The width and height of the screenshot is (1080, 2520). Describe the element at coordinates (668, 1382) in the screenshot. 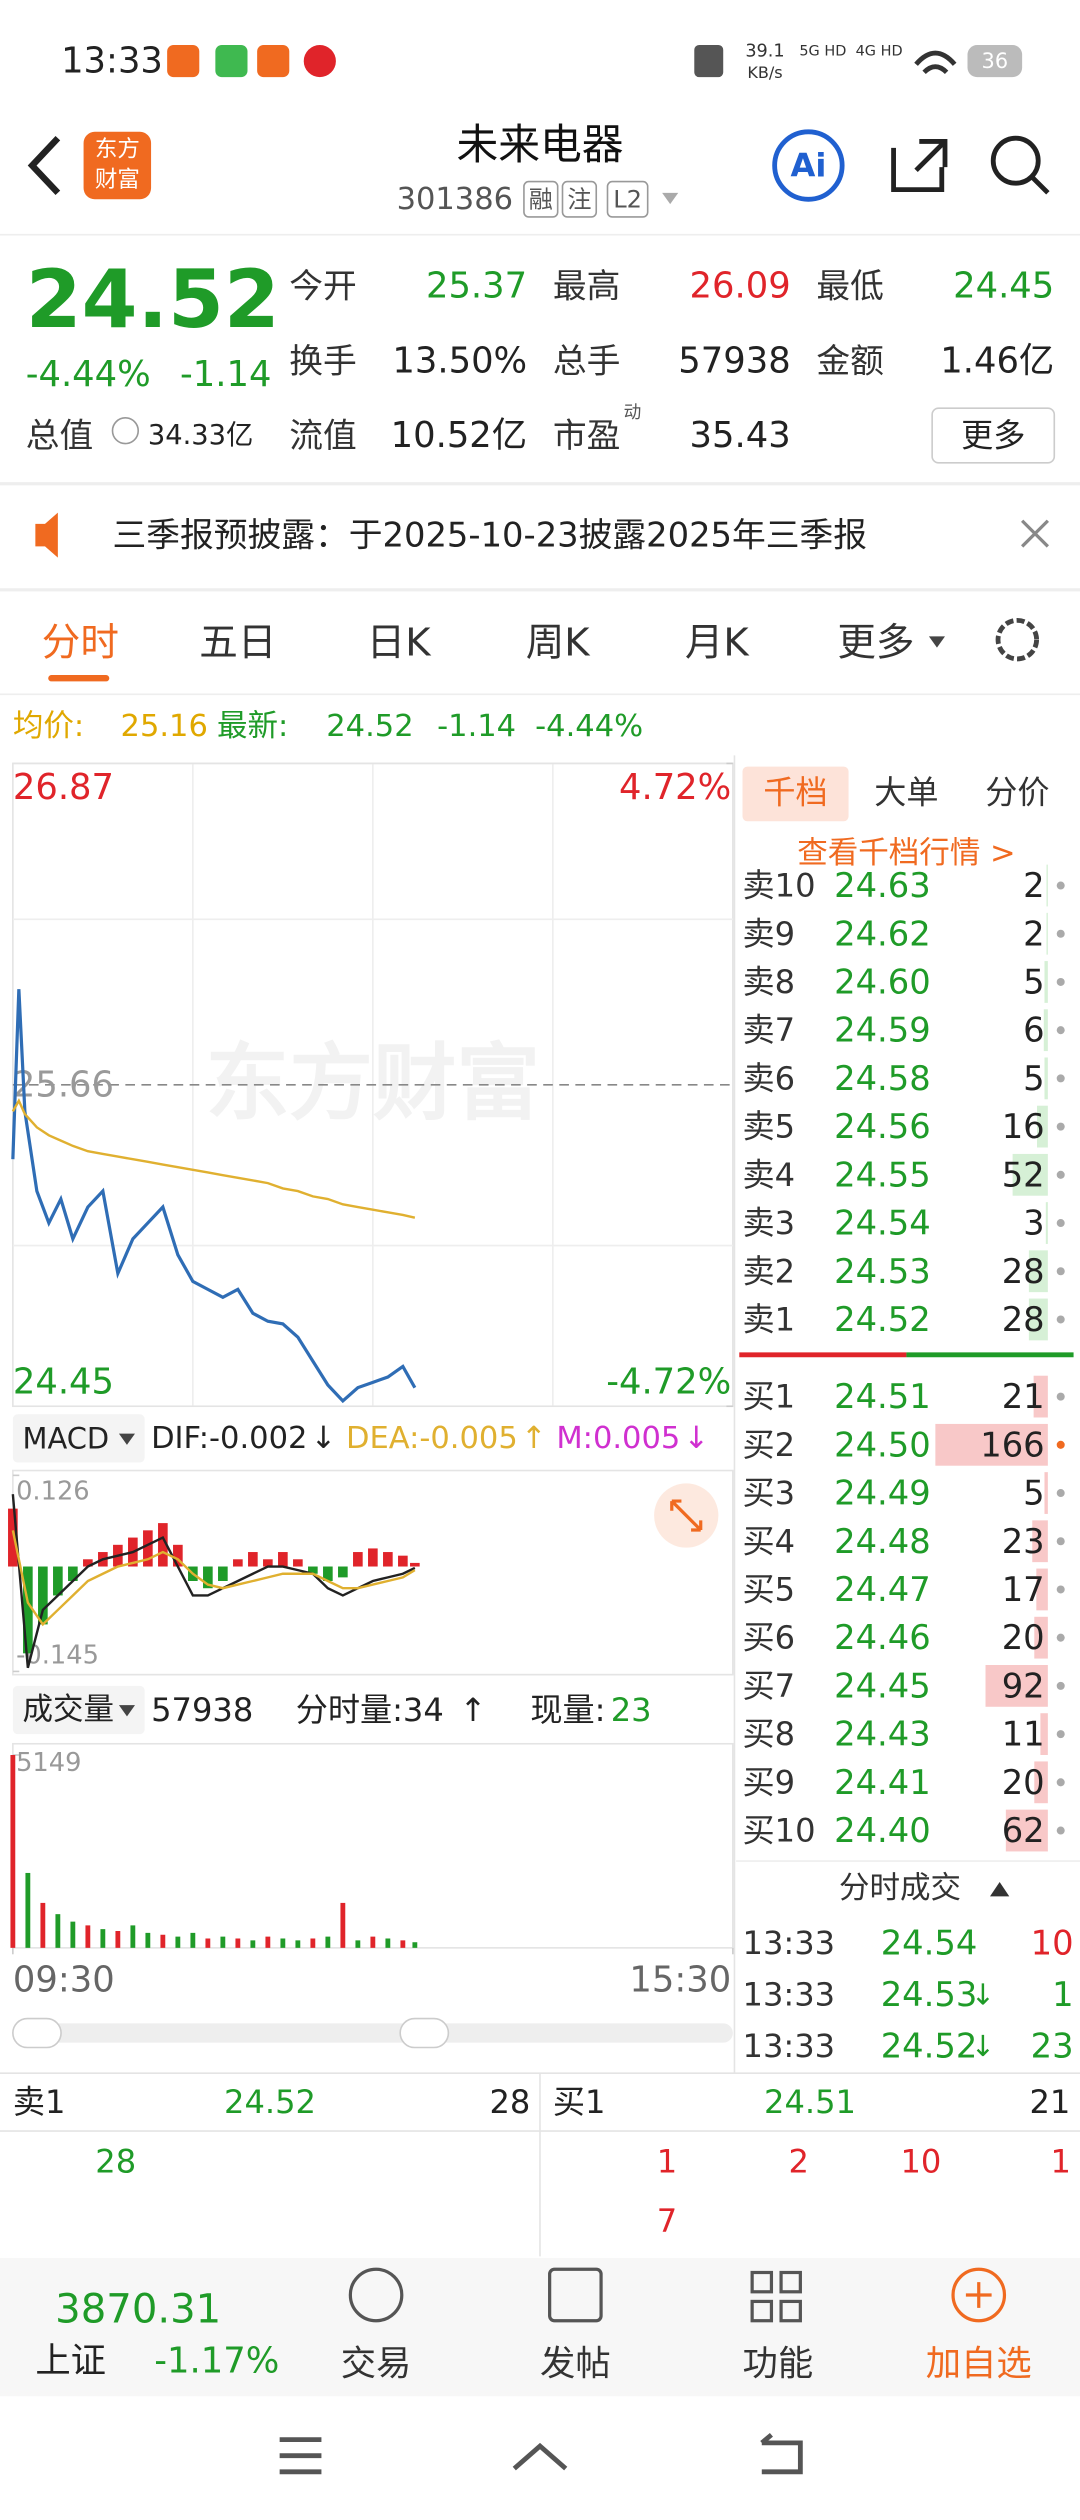

I see `y2-tick-label: -4.72%` at that location.